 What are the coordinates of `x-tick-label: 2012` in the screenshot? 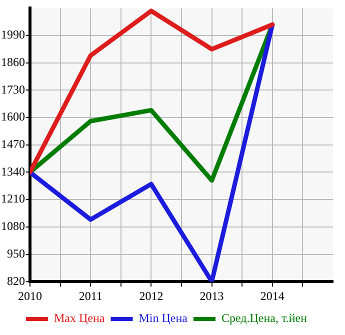 It's located at (151, 295).